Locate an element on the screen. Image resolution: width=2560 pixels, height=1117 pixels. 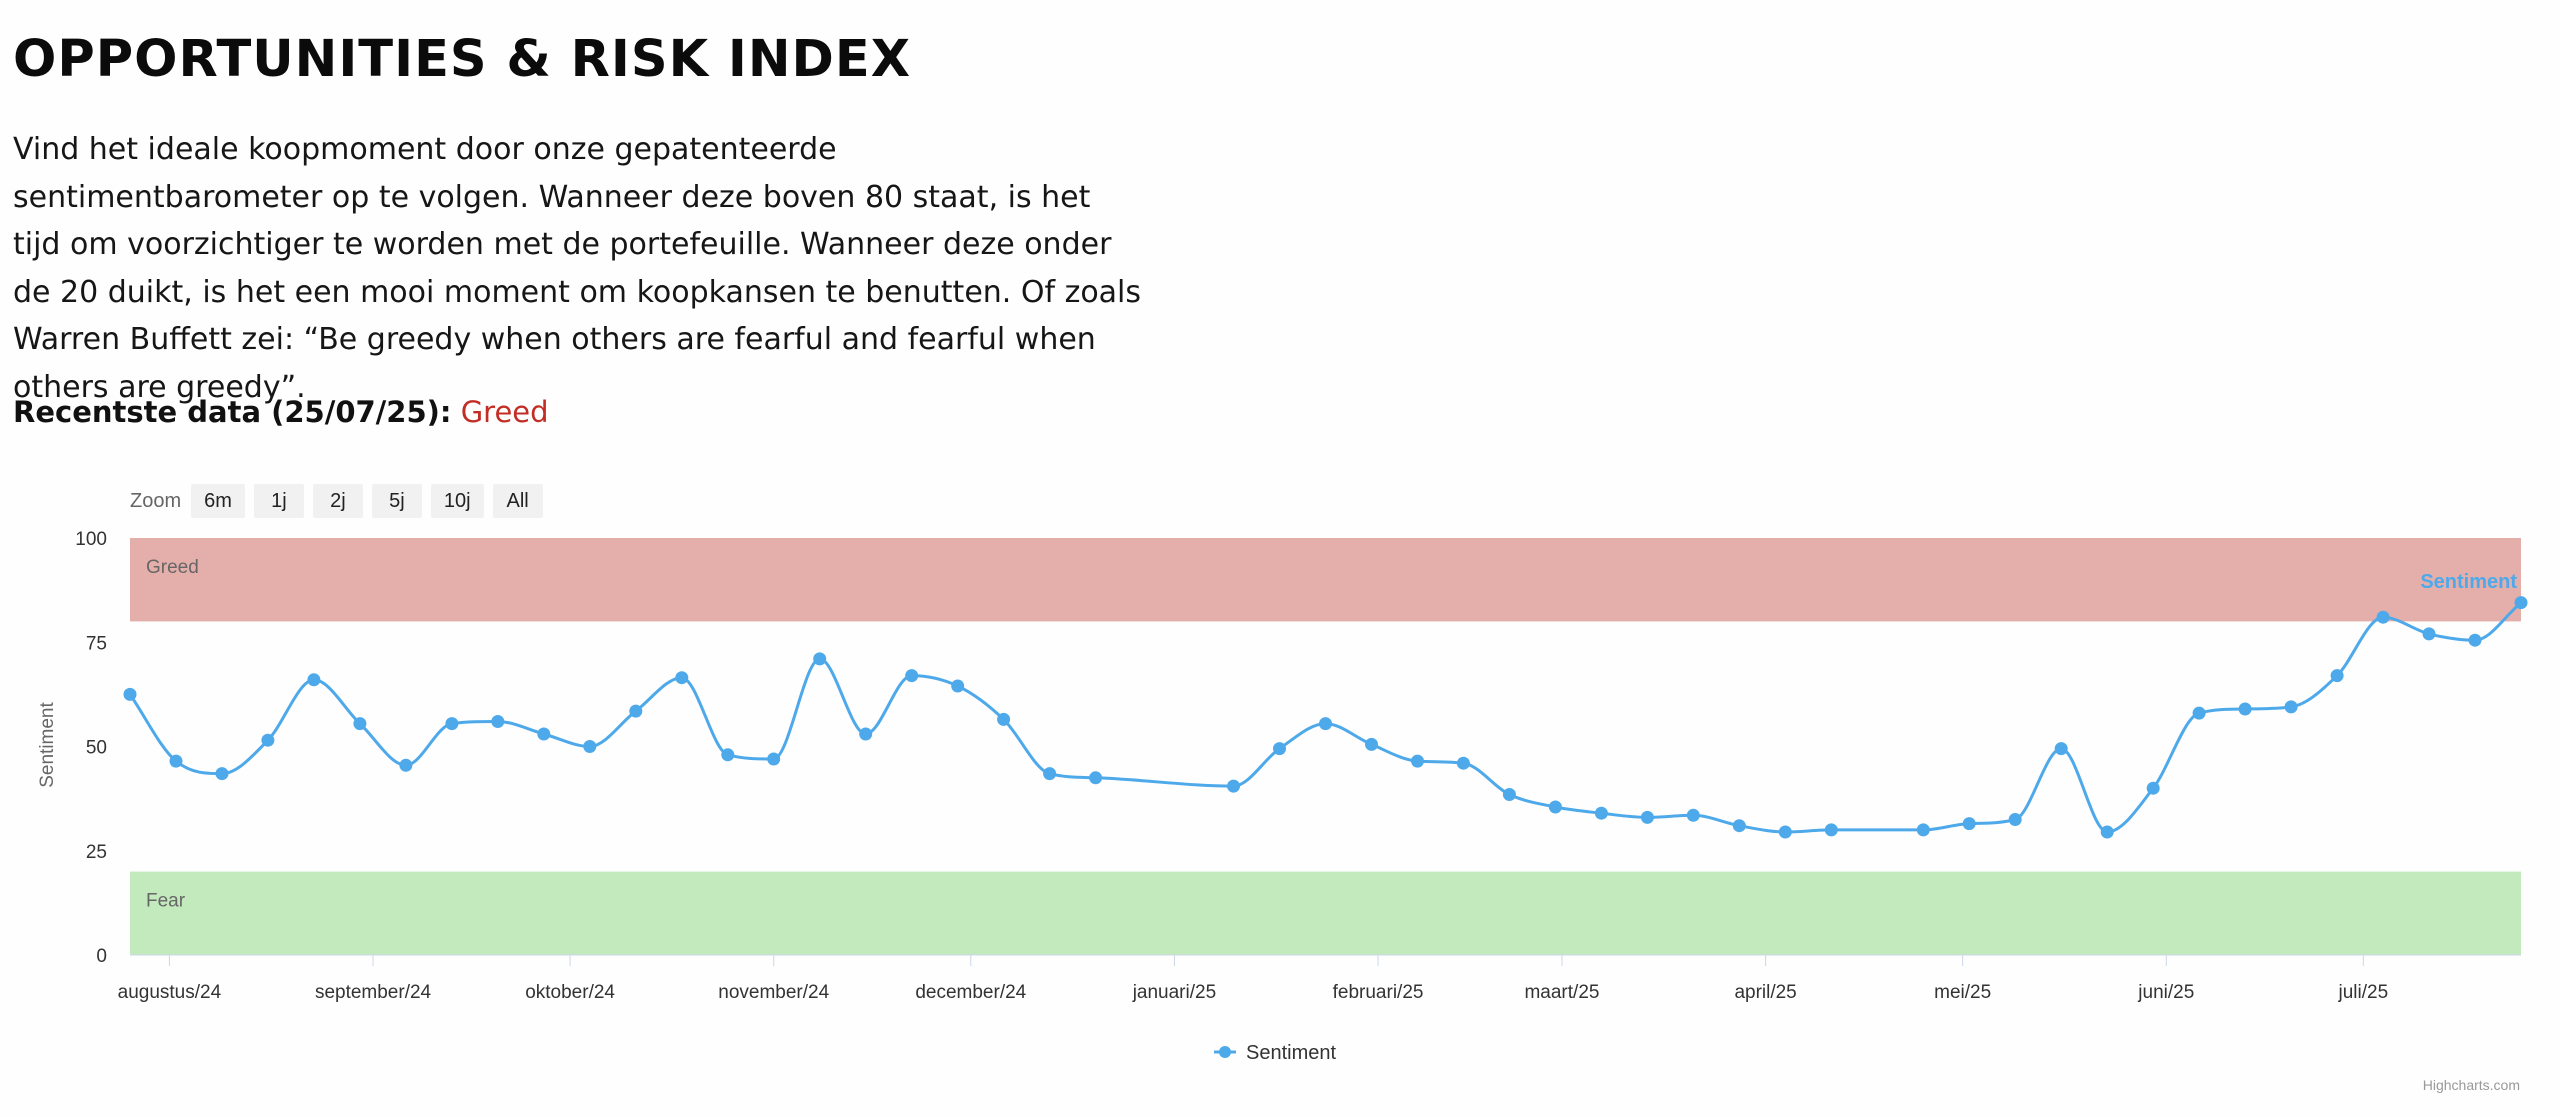
y-tick-label: 50 is located at coordinates (96, 748).